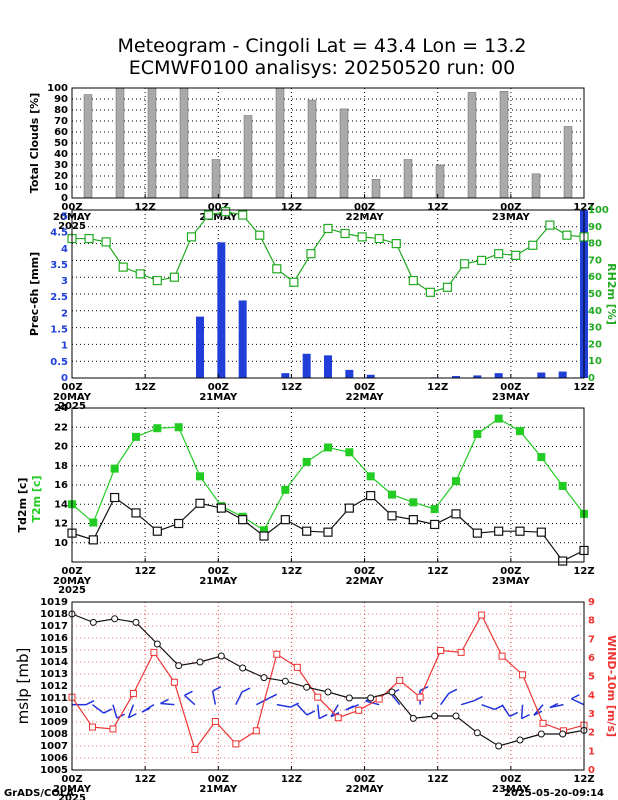  Describe the element at coordinates (591, 695) in the screenshot. I see `y2-tick-label: 4` at that location.